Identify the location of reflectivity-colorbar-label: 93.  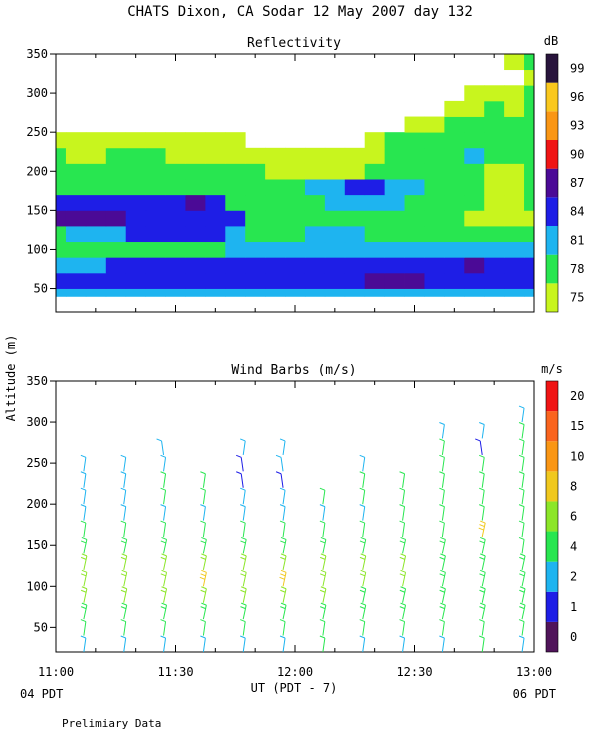
(577, 126).